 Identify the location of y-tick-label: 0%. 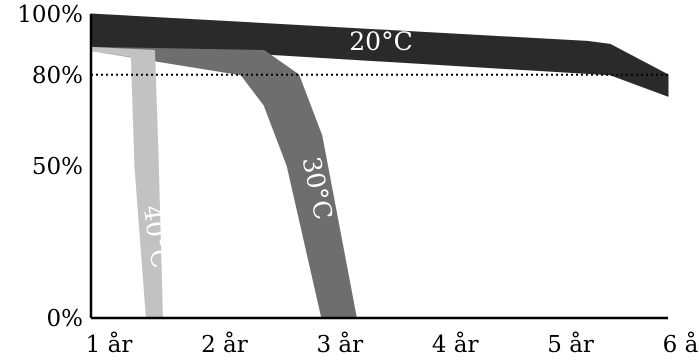
(65, 319).